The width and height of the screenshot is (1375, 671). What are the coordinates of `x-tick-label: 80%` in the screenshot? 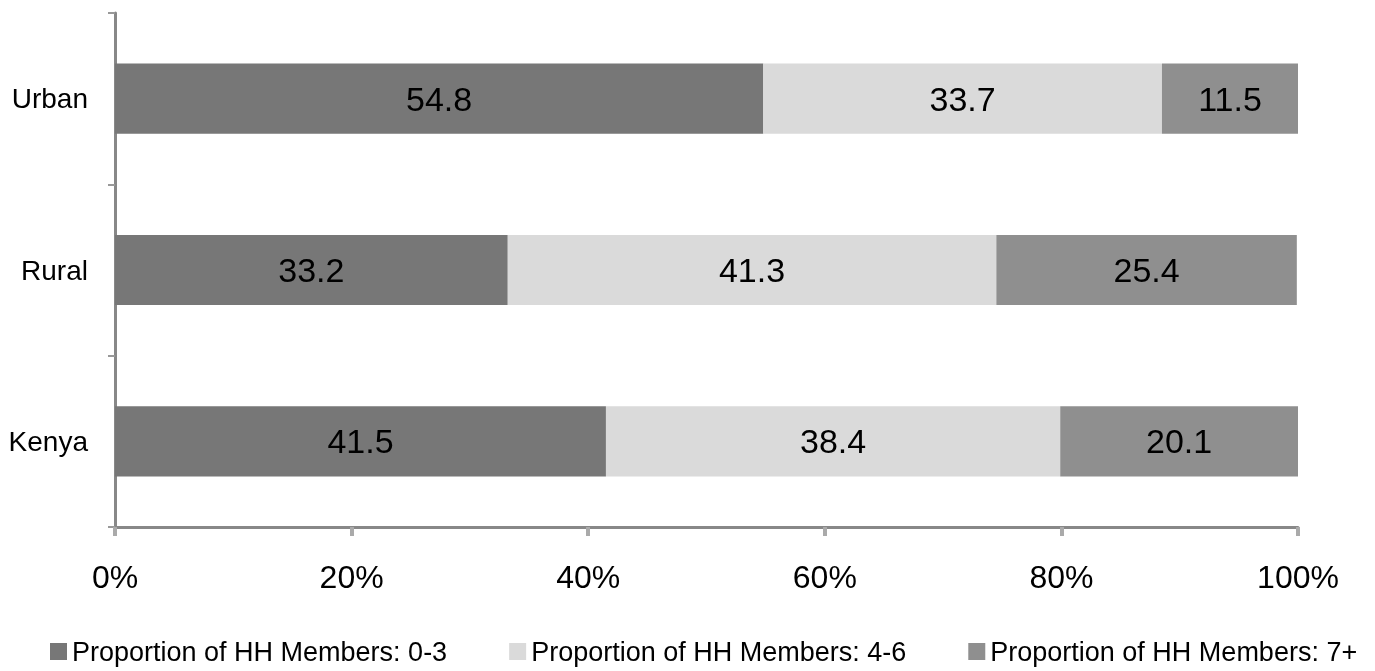 It's located at (1061, 577).